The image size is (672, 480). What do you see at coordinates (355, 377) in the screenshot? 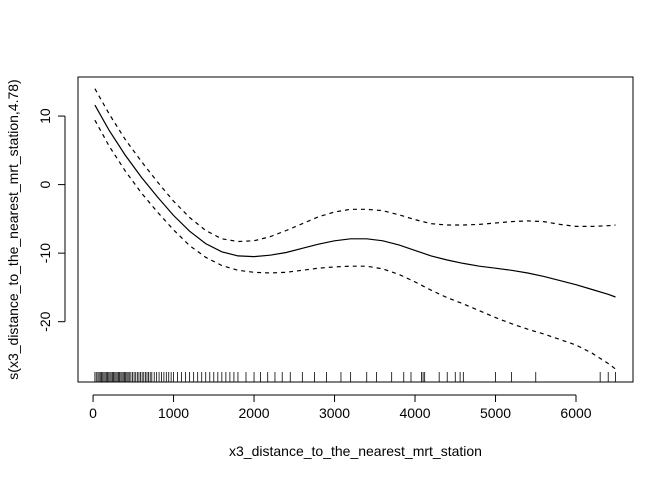
I see `rug-marks` at bounding box center [355, 377].